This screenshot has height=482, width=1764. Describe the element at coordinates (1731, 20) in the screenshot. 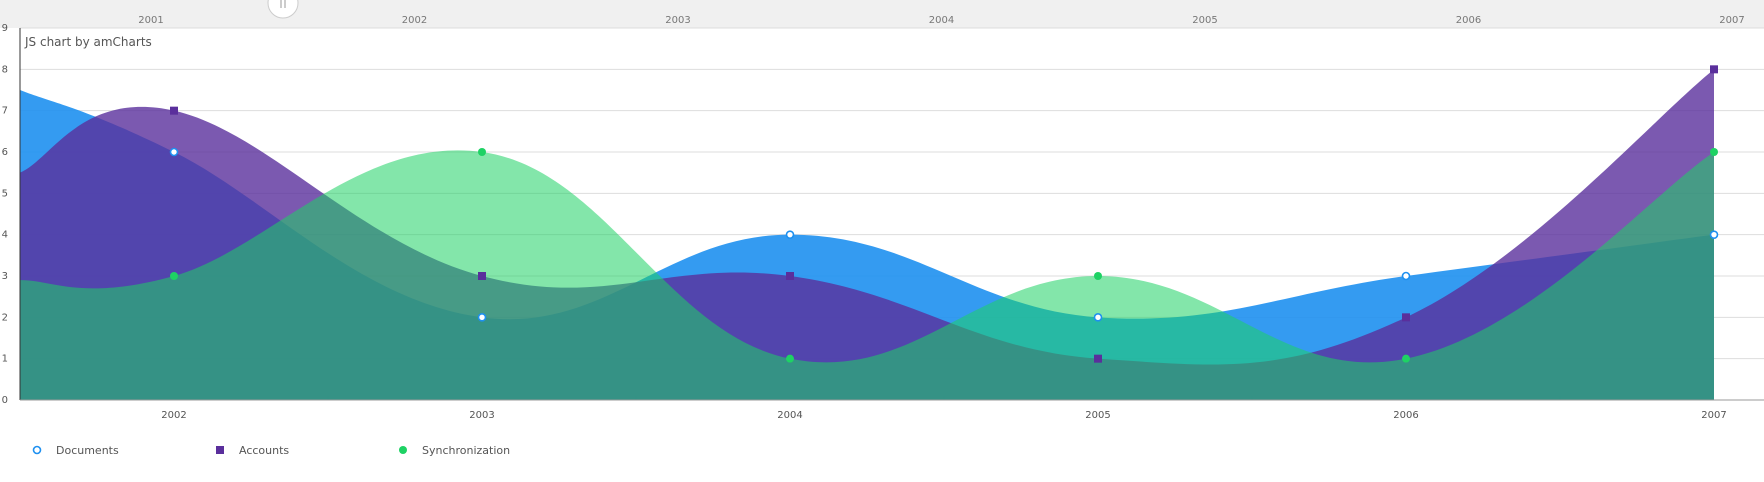

I see `scrollbar-label: 2007` at that location.